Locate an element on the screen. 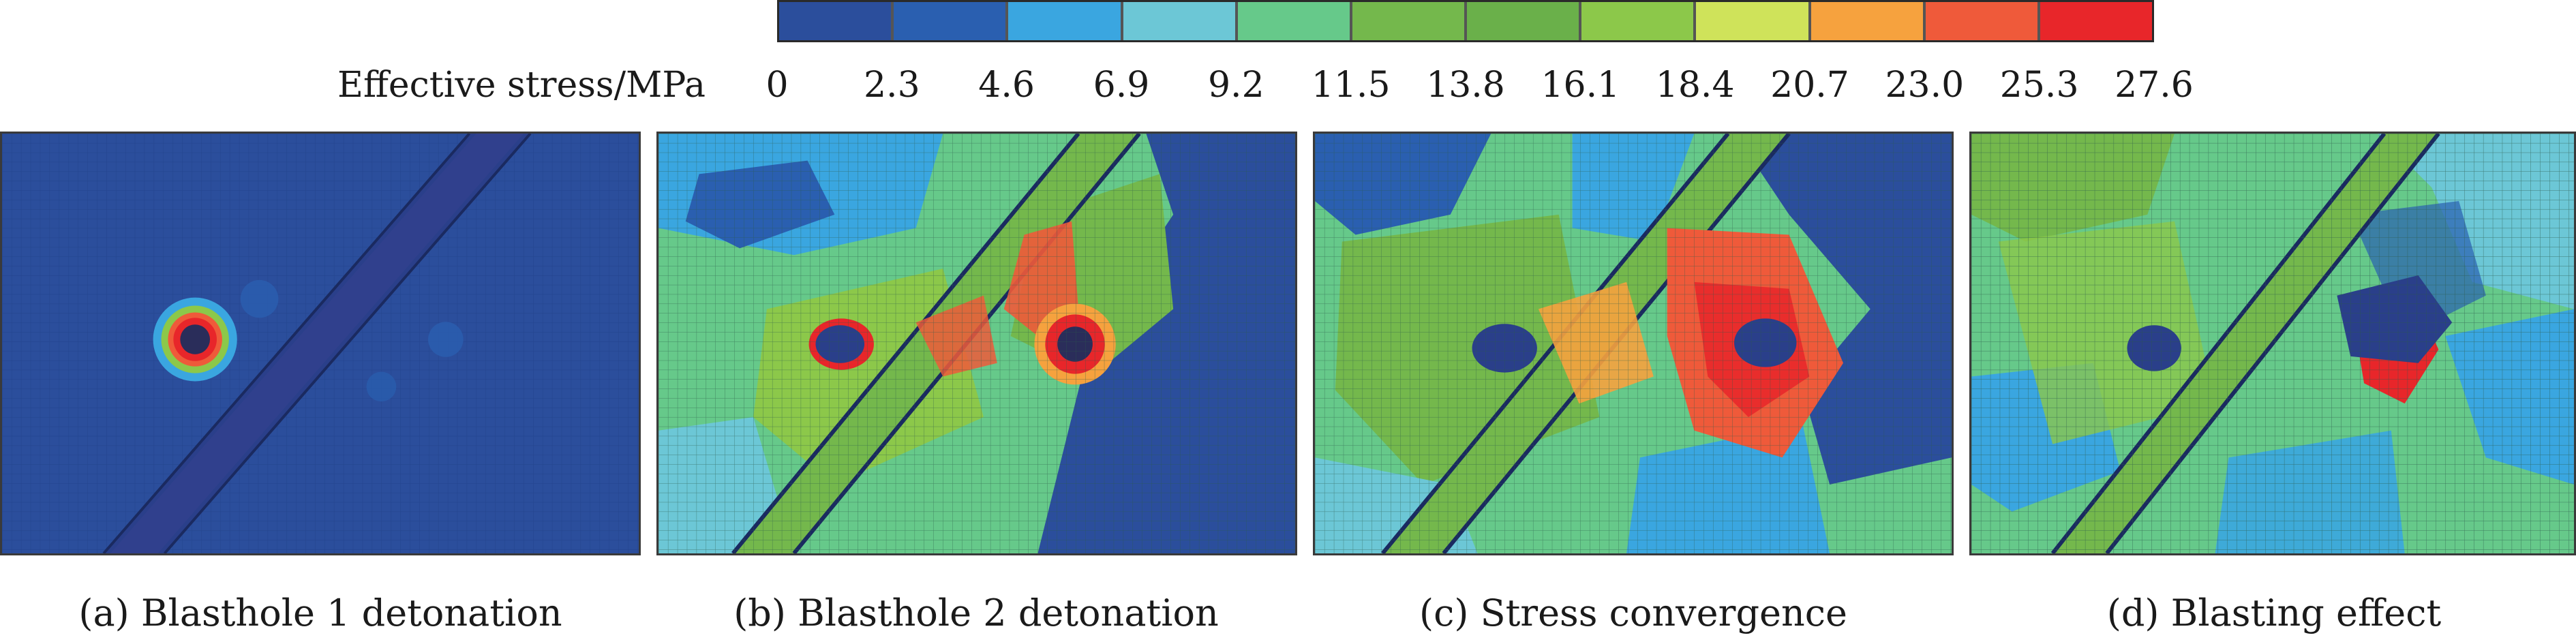 The height and width of the screenshot is (644, 2576). caption-b: (b) Blasthole 2 detonation is located at coordinates (976, 613).